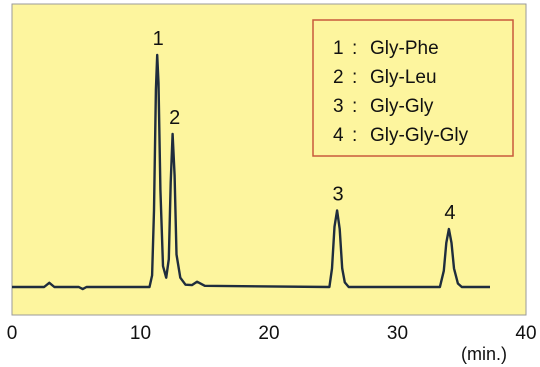  I want to click on legend-number-3: 3, so click(338, 106).